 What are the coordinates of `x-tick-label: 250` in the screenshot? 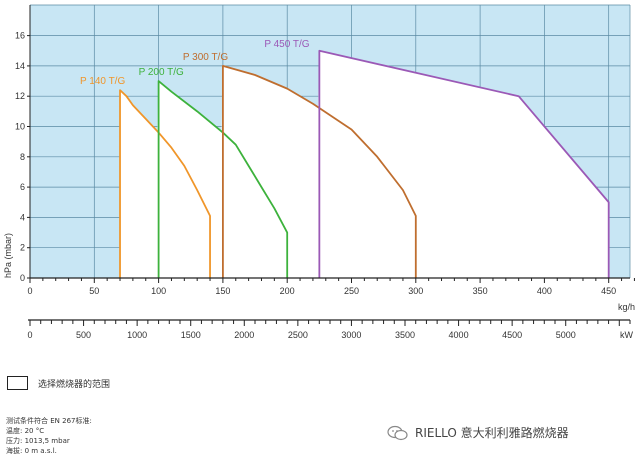 It's located at (351, 291).